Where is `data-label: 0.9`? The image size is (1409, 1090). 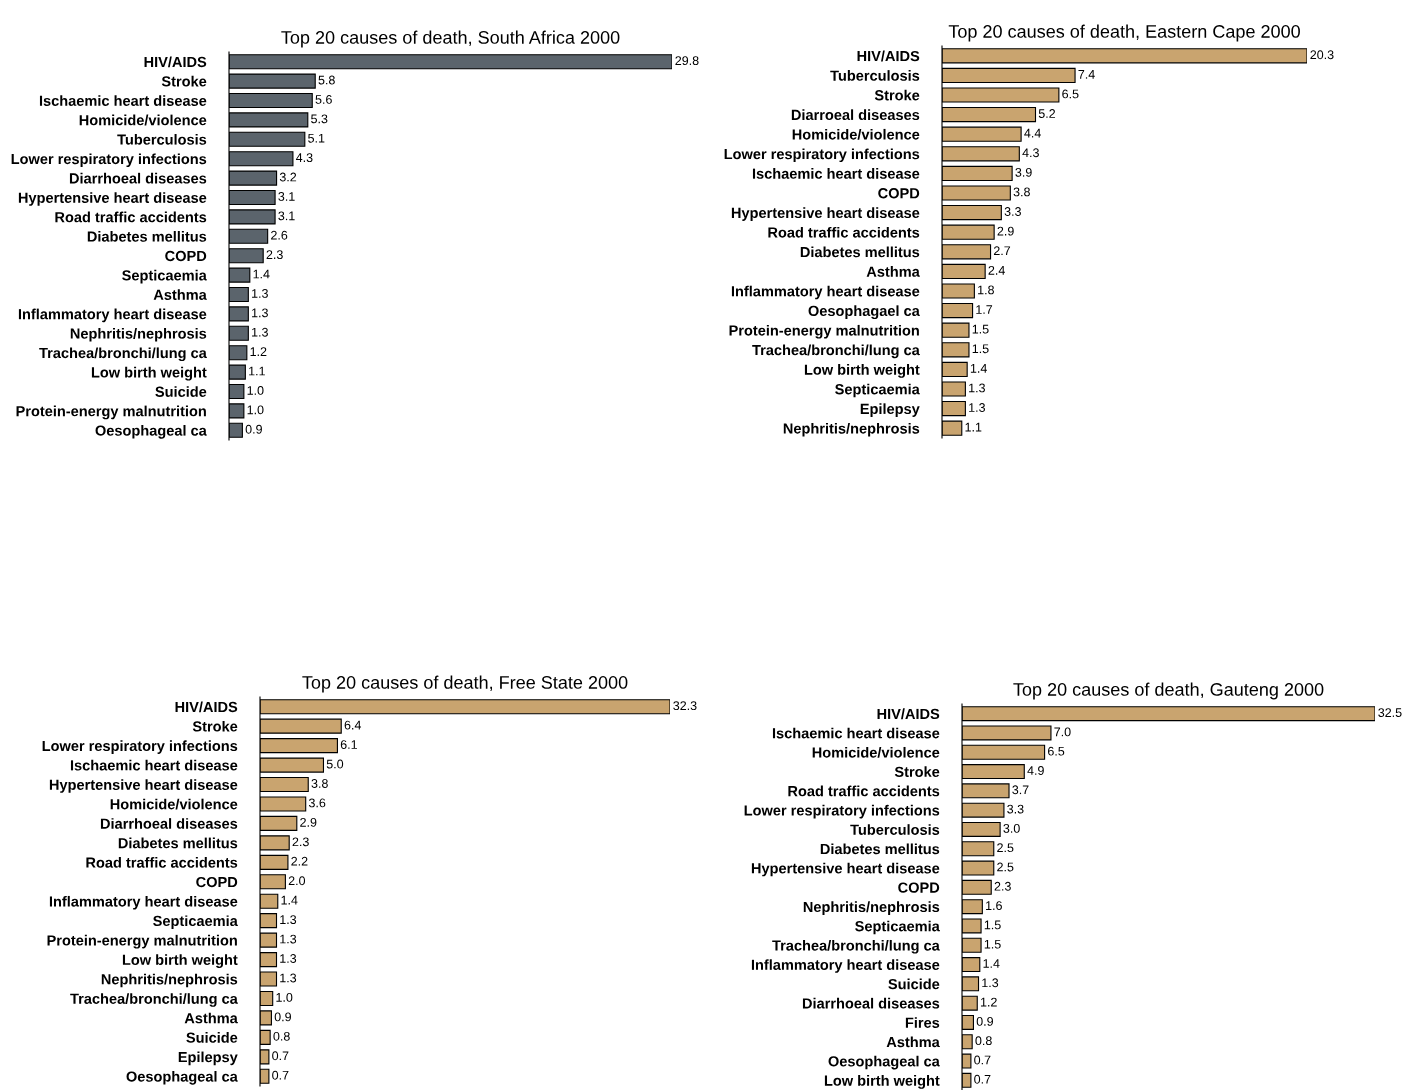
data-label: 0.9 is located at coordinates (253, 429).